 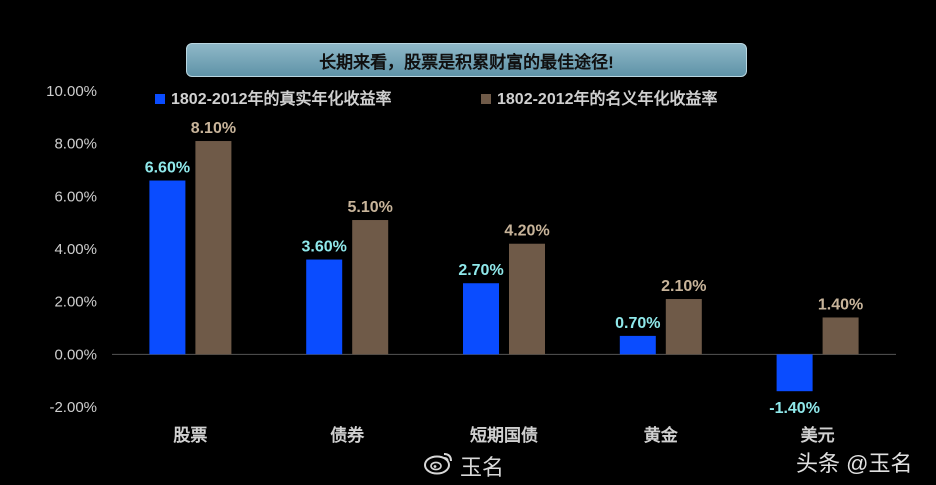 I want to click on legend-label: 1802-2012年的名义年化收益率, so click(x=607, y=98).